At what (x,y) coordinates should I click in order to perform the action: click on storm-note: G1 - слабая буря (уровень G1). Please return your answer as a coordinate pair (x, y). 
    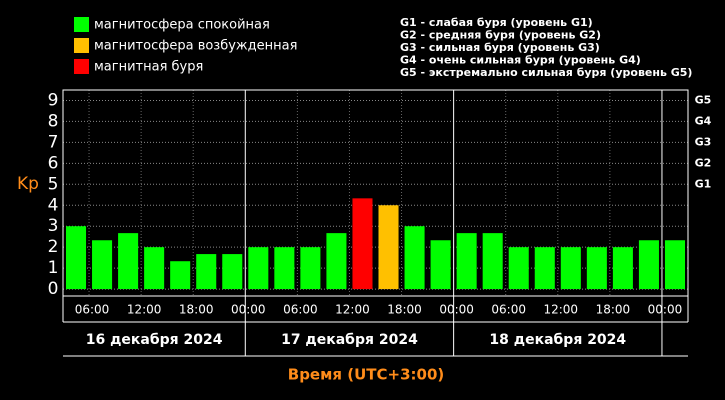
    Looking at the image, I should click on (496, 22).